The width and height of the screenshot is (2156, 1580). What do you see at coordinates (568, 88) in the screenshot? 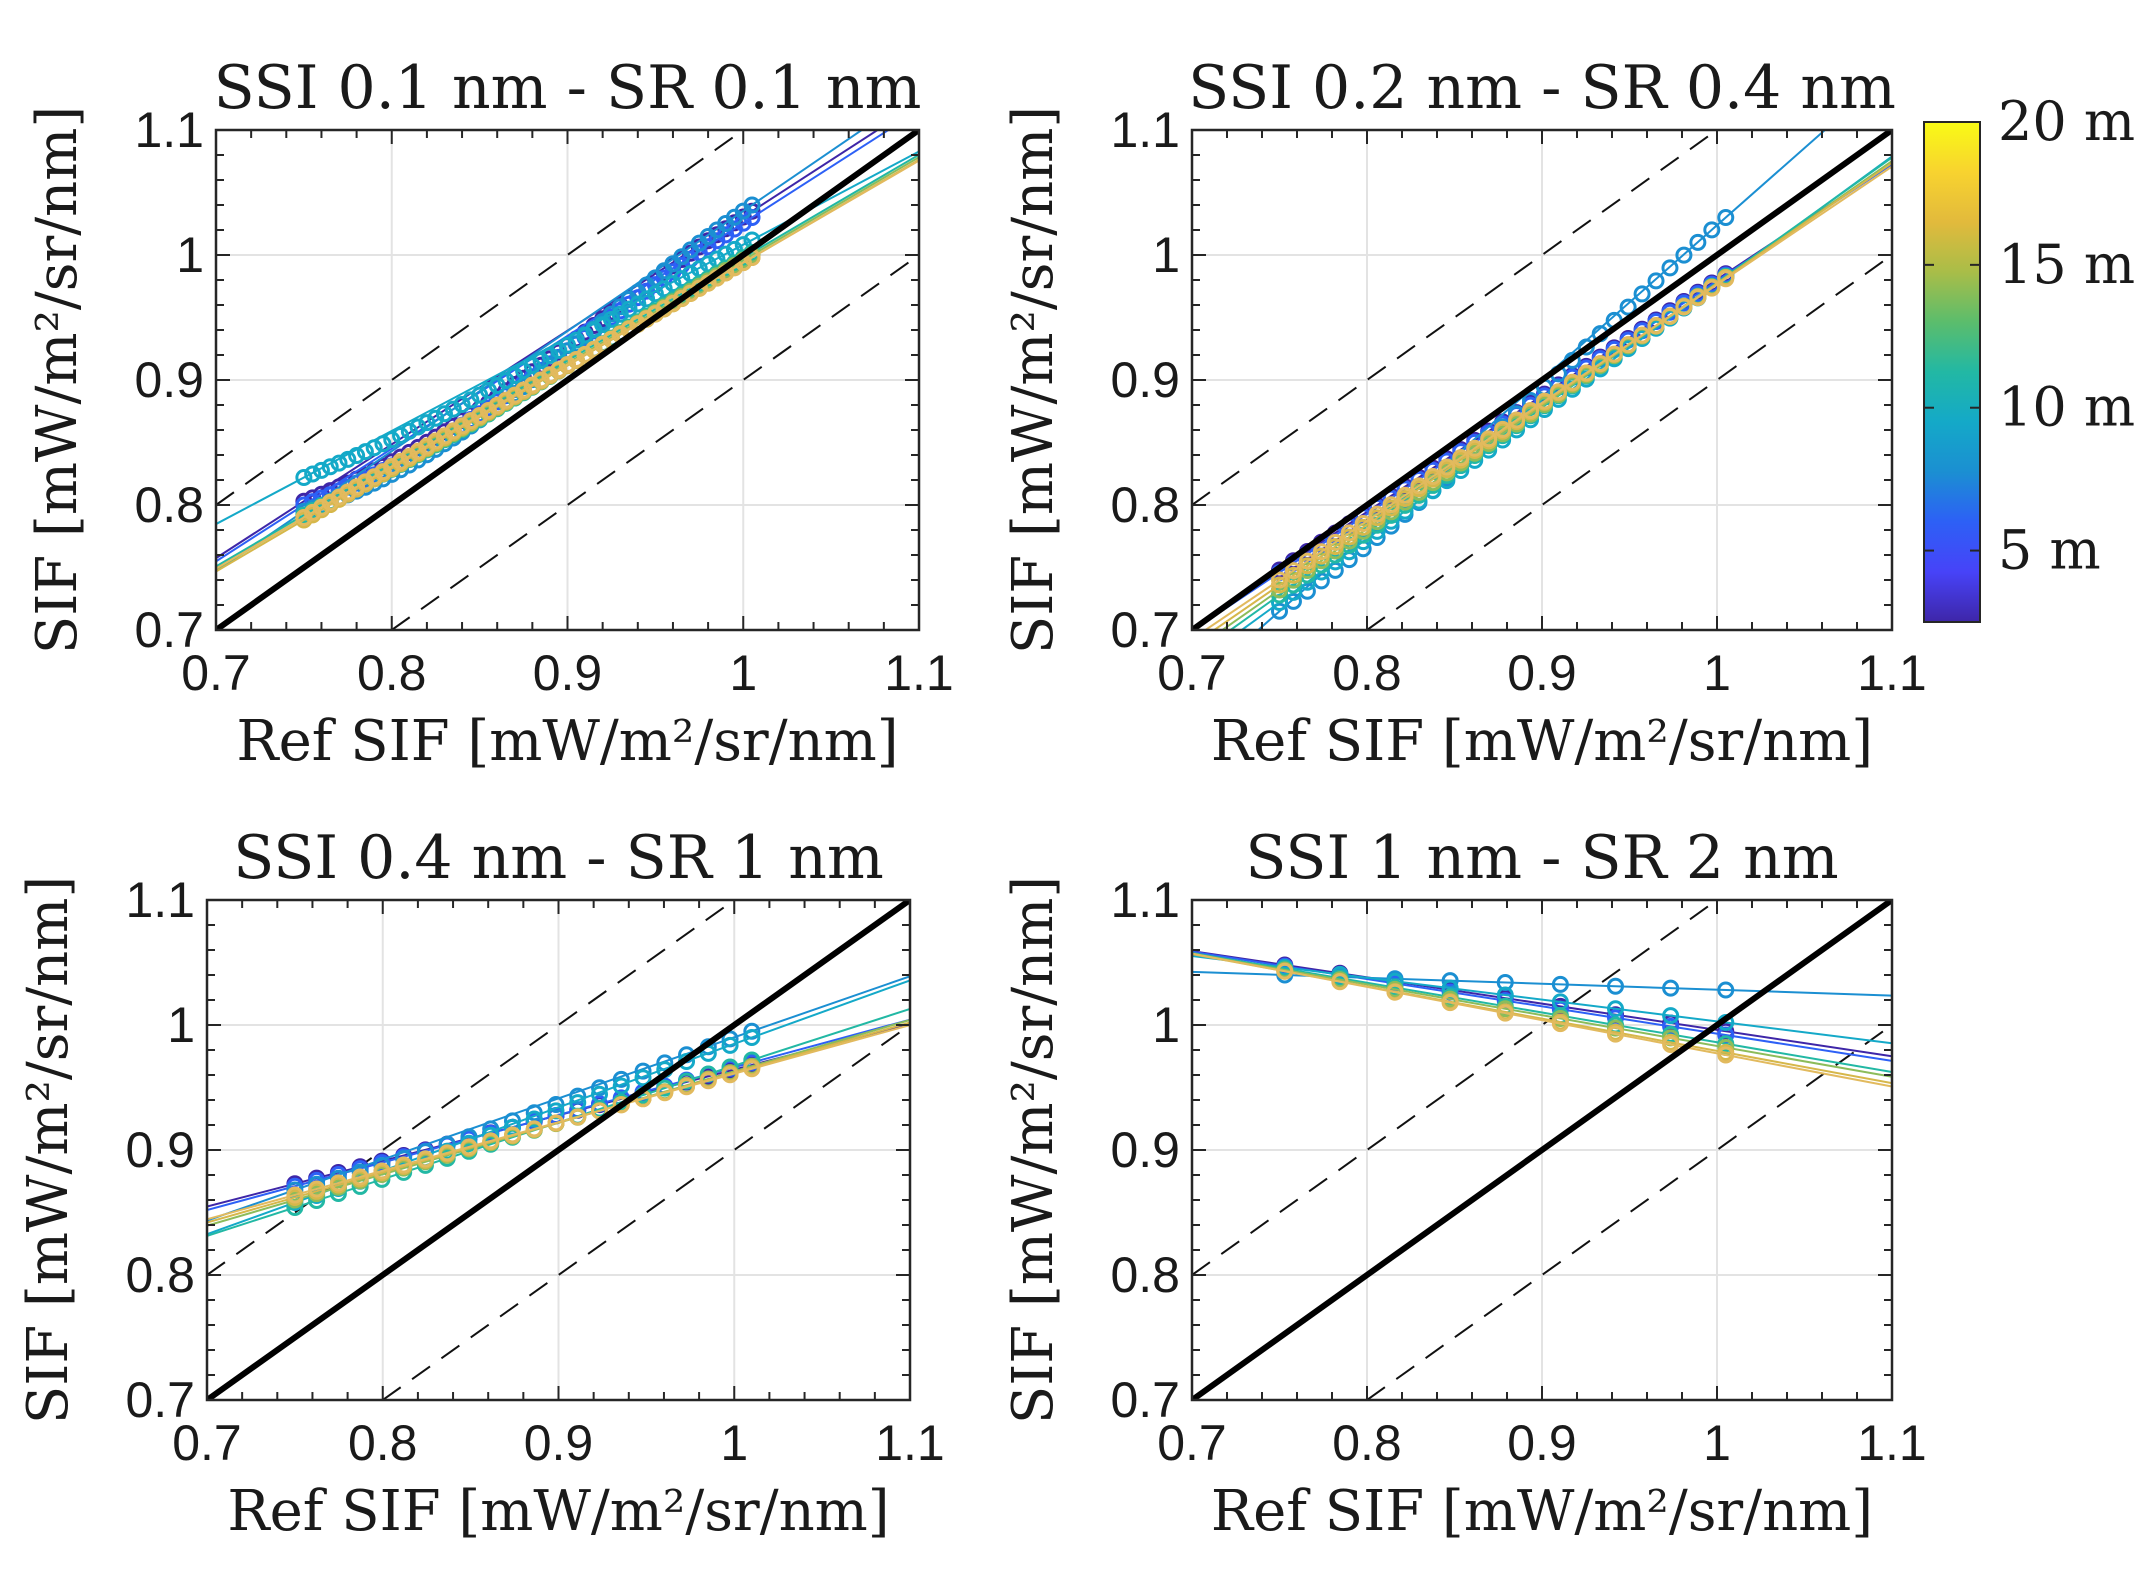
I see `panel-title: SSI 0.1 nm - SR 0.1 nm` at bounding box center [568, 88].